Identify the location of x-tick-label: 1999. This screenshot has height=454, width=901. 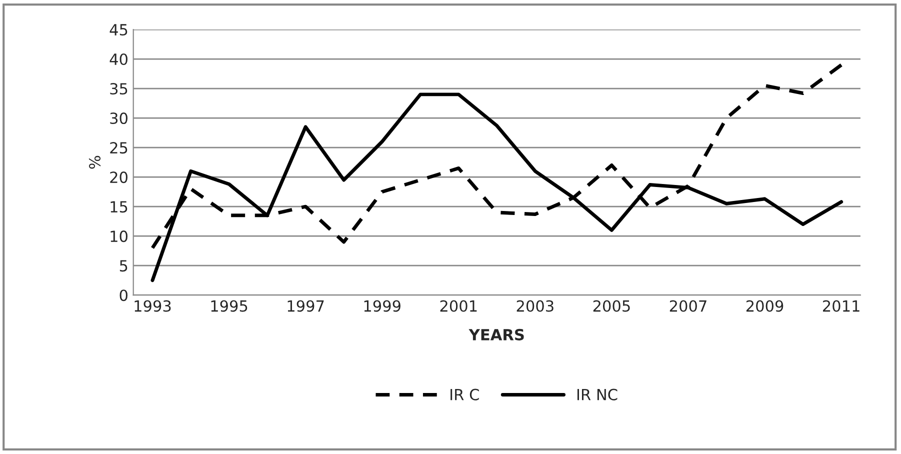
(382, 306).